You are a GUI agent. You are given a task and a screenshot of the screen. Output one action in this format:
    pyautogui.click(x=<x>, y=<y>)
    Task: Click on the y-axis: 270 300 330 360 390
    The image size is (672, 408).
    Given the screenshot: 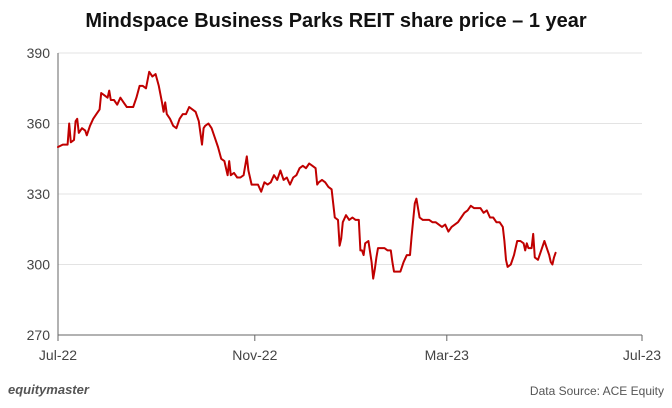 What is the action you would take?
    pyautogui.click(x=43, y=194)
    